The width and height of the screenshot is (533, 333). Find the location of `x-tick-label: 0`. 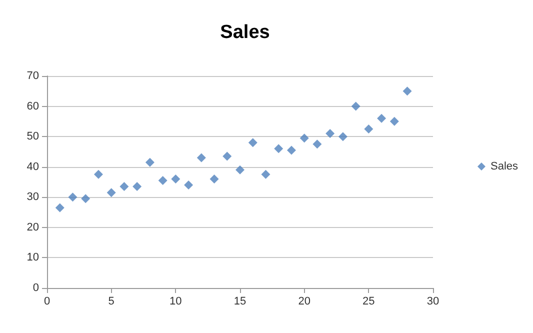

x-tick-label: 0 is located at coordinates (47, 302).